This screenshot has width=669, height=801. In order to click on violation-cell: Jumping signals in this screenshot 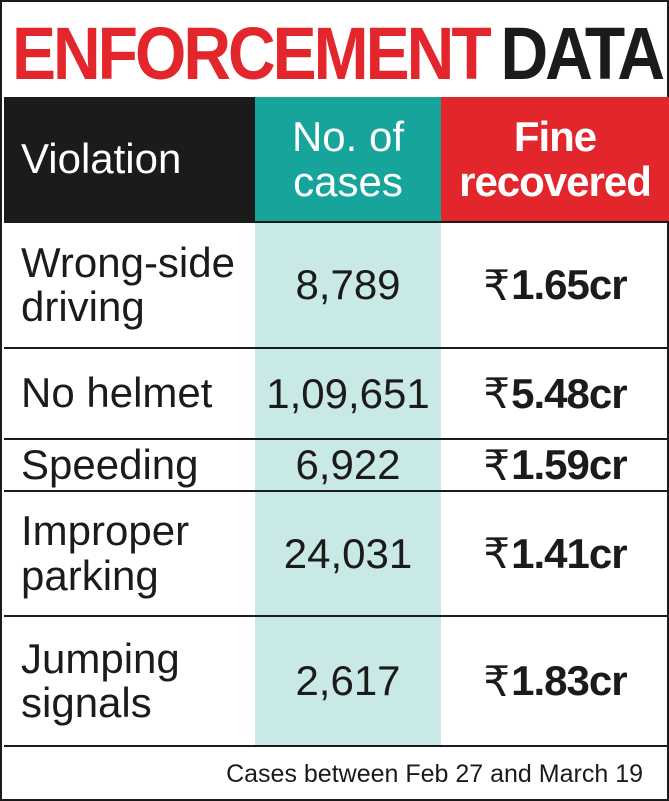, I will do `click(129, 681)`.